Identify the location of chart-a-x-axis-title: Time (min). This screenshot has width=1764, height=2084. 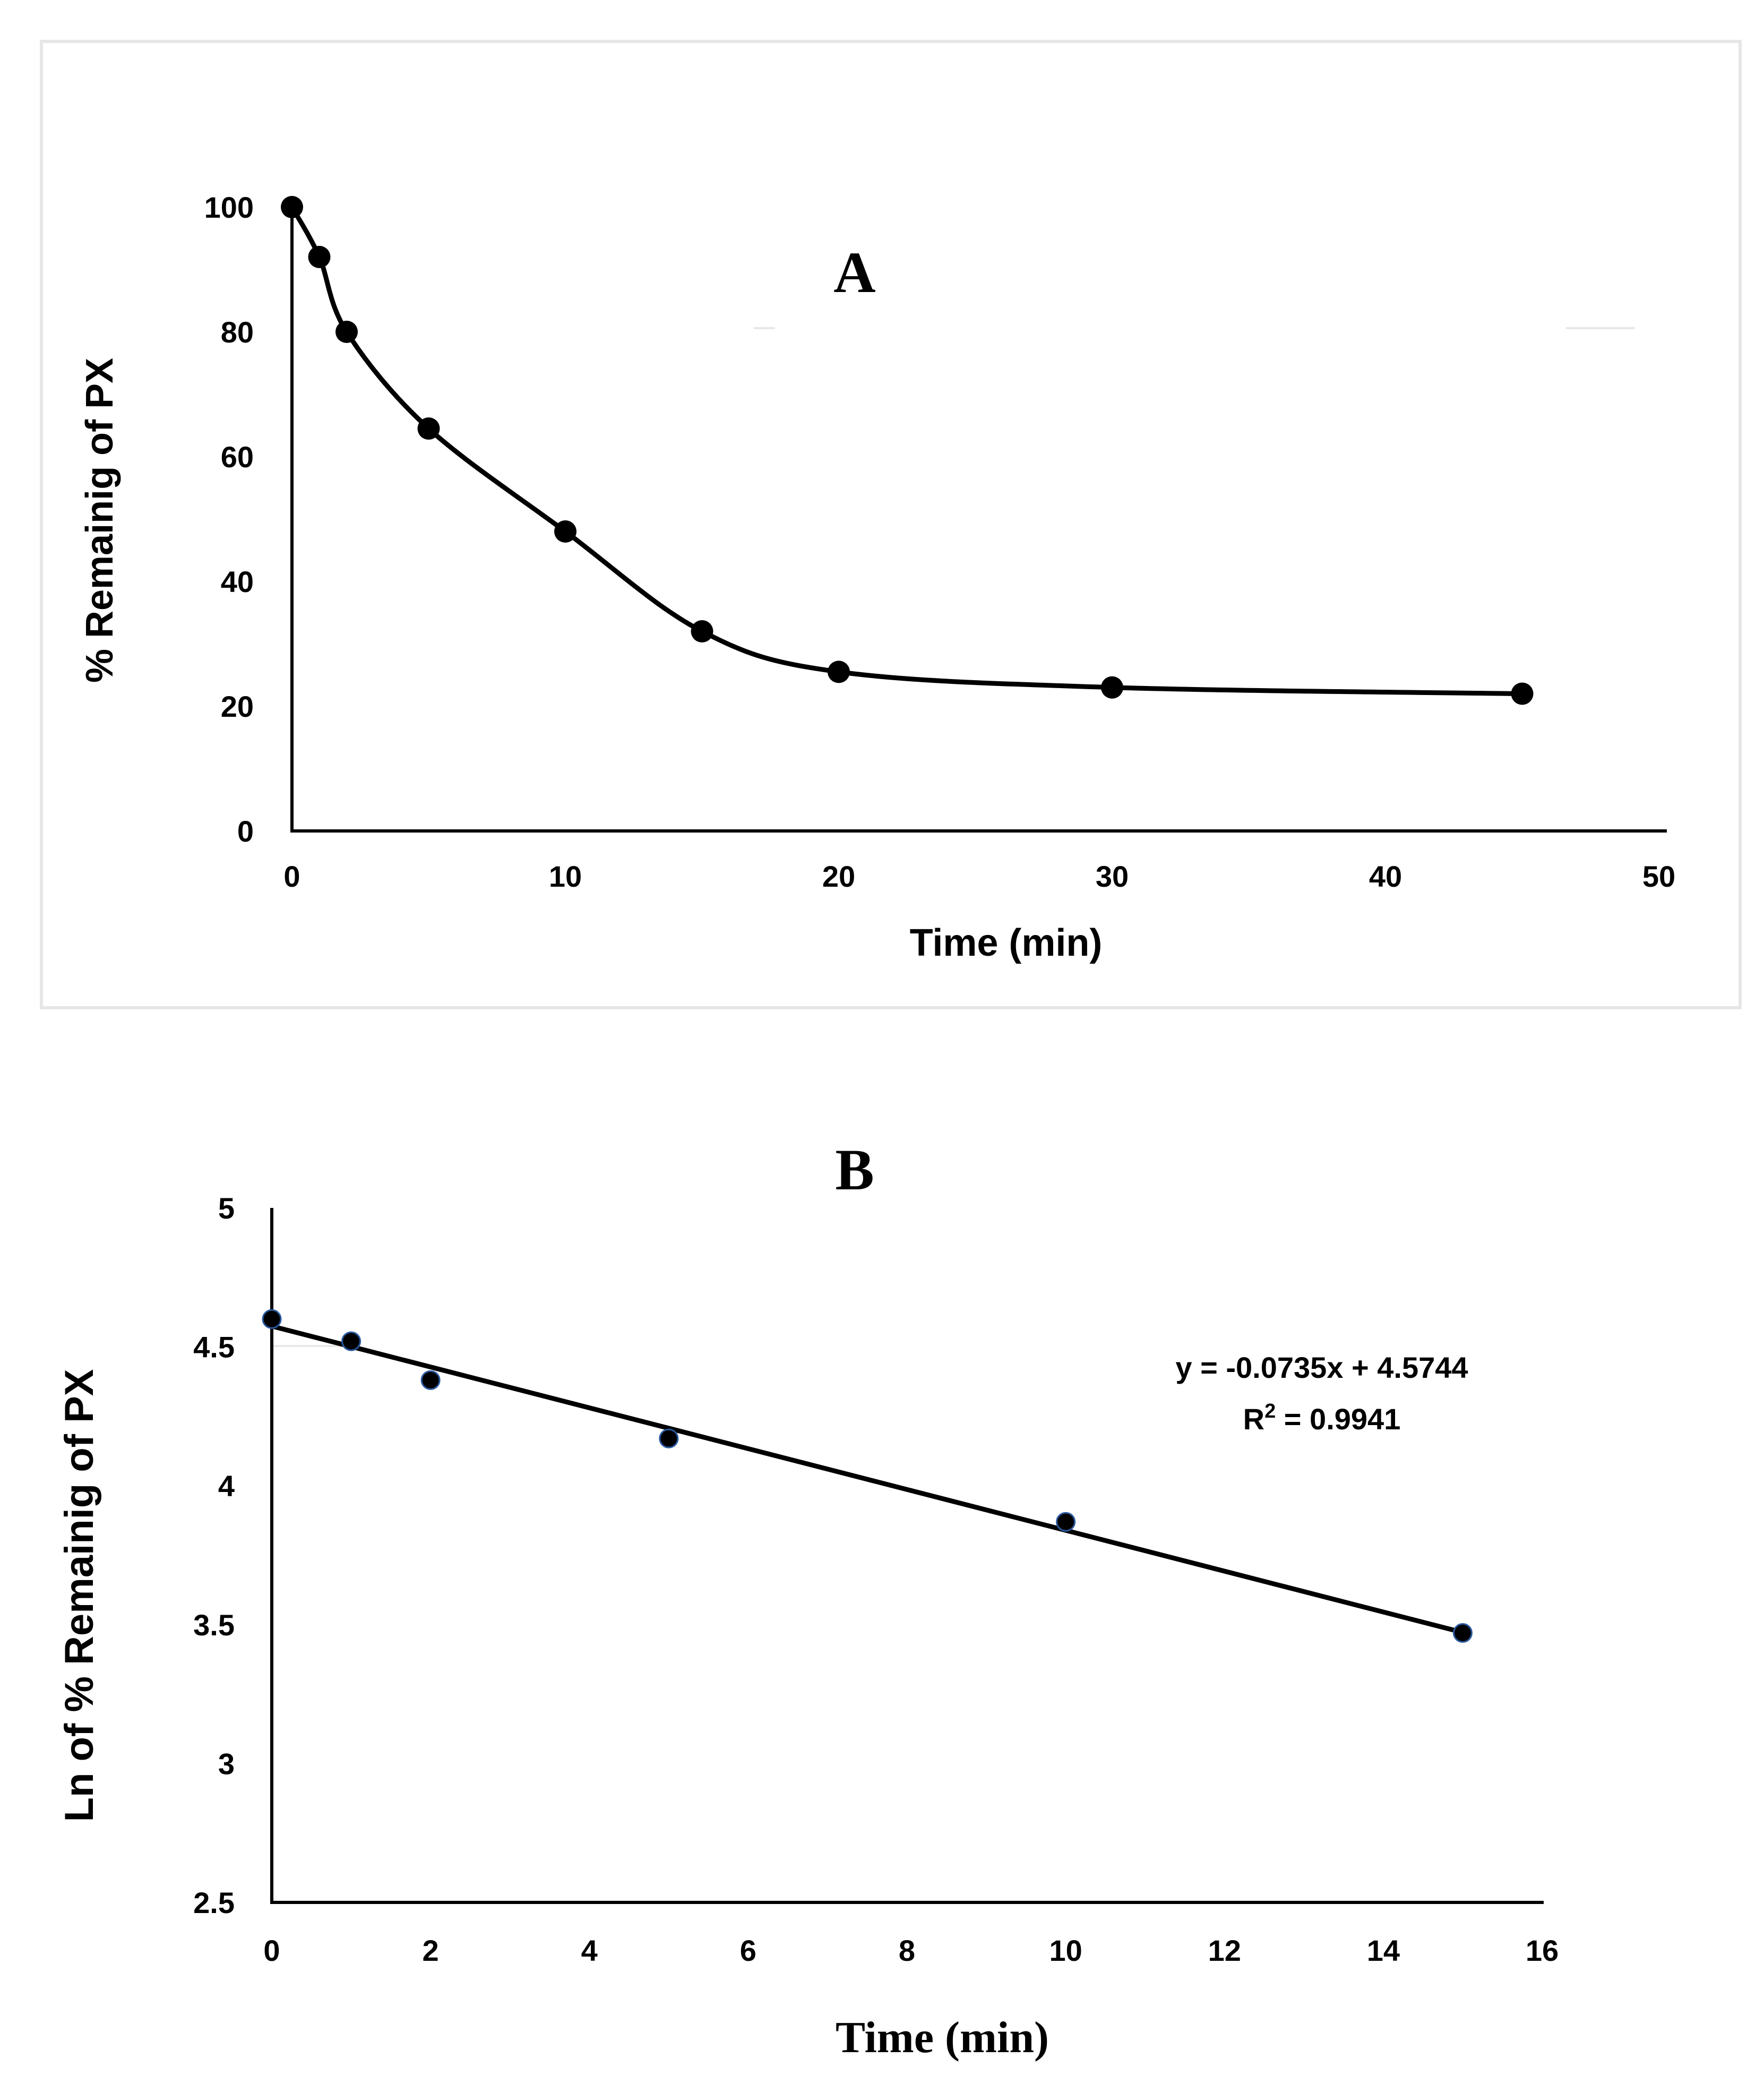
(1006, 943).